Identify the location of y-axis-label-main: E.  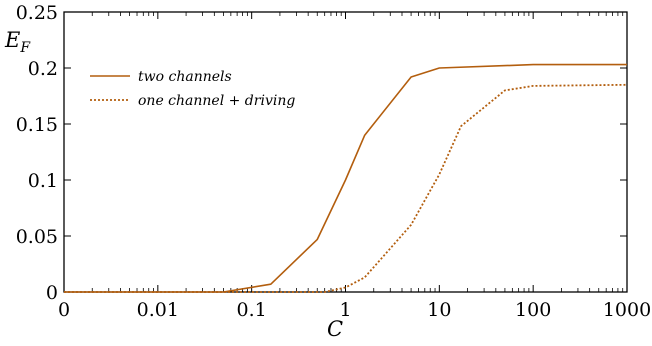
(12, 40).